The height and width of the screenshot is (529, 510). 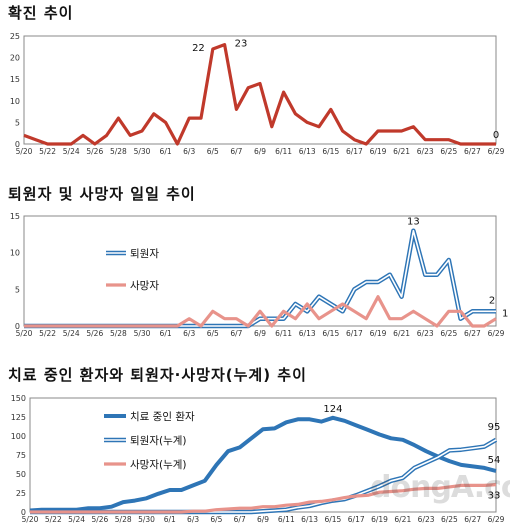 I want to click on data-label: 2, so click(x=492, y=300).